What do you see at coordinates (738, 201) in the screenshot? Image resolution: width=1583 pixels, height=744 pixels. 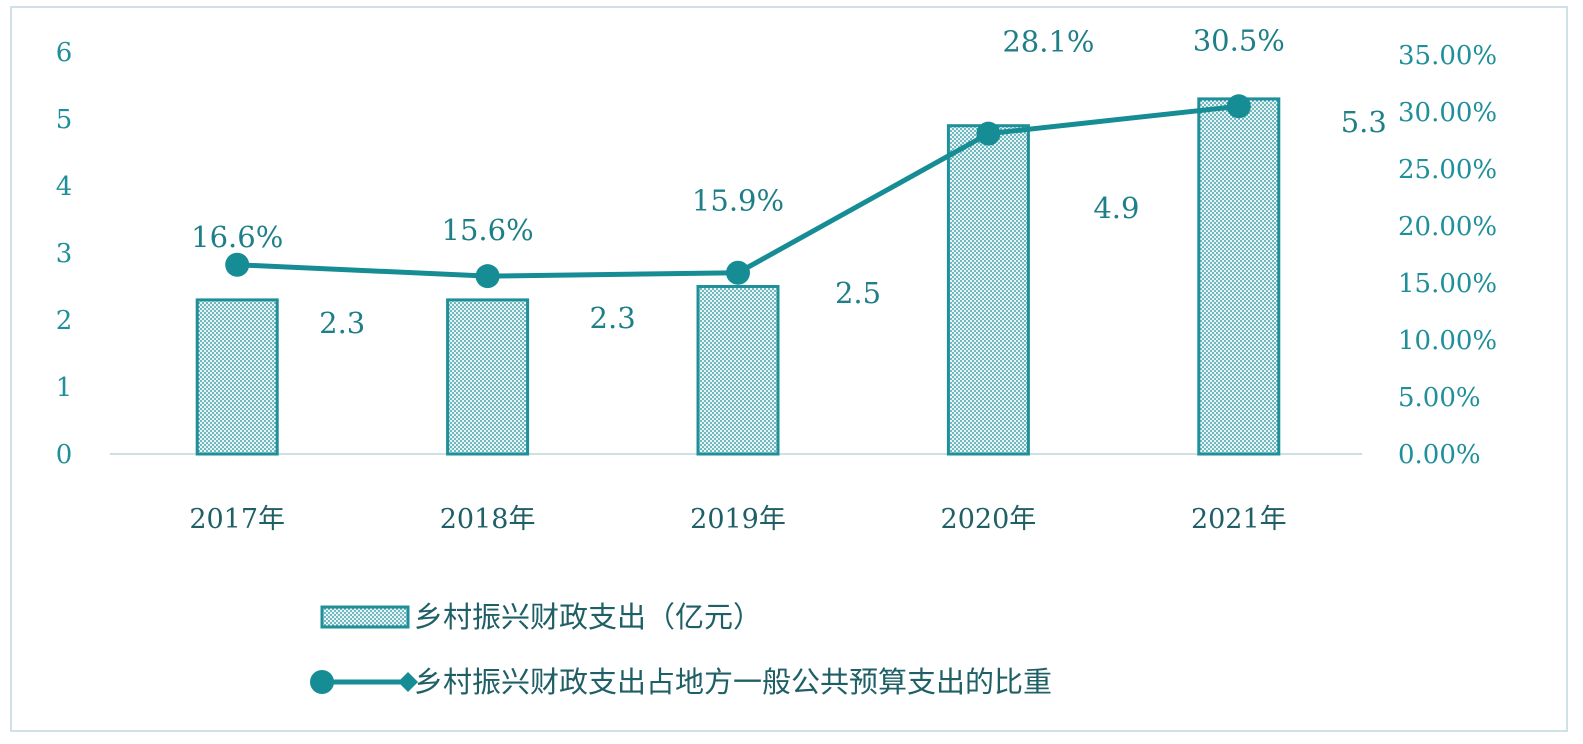 I see `line-data-label: 15.9%` at bounding box center [738, 201].